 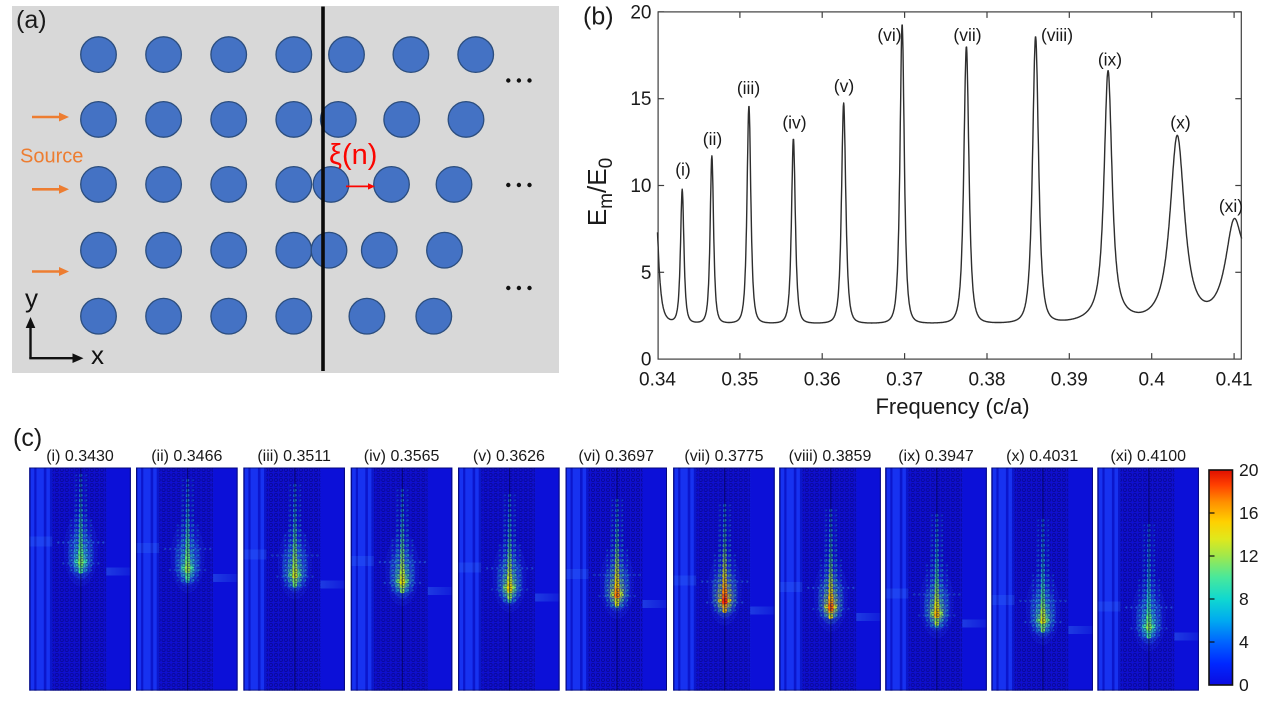 What do you see at coordinates (31, 20) in the screenshot?
I see `svg-text: (a)` at bounding box center [31, 20].